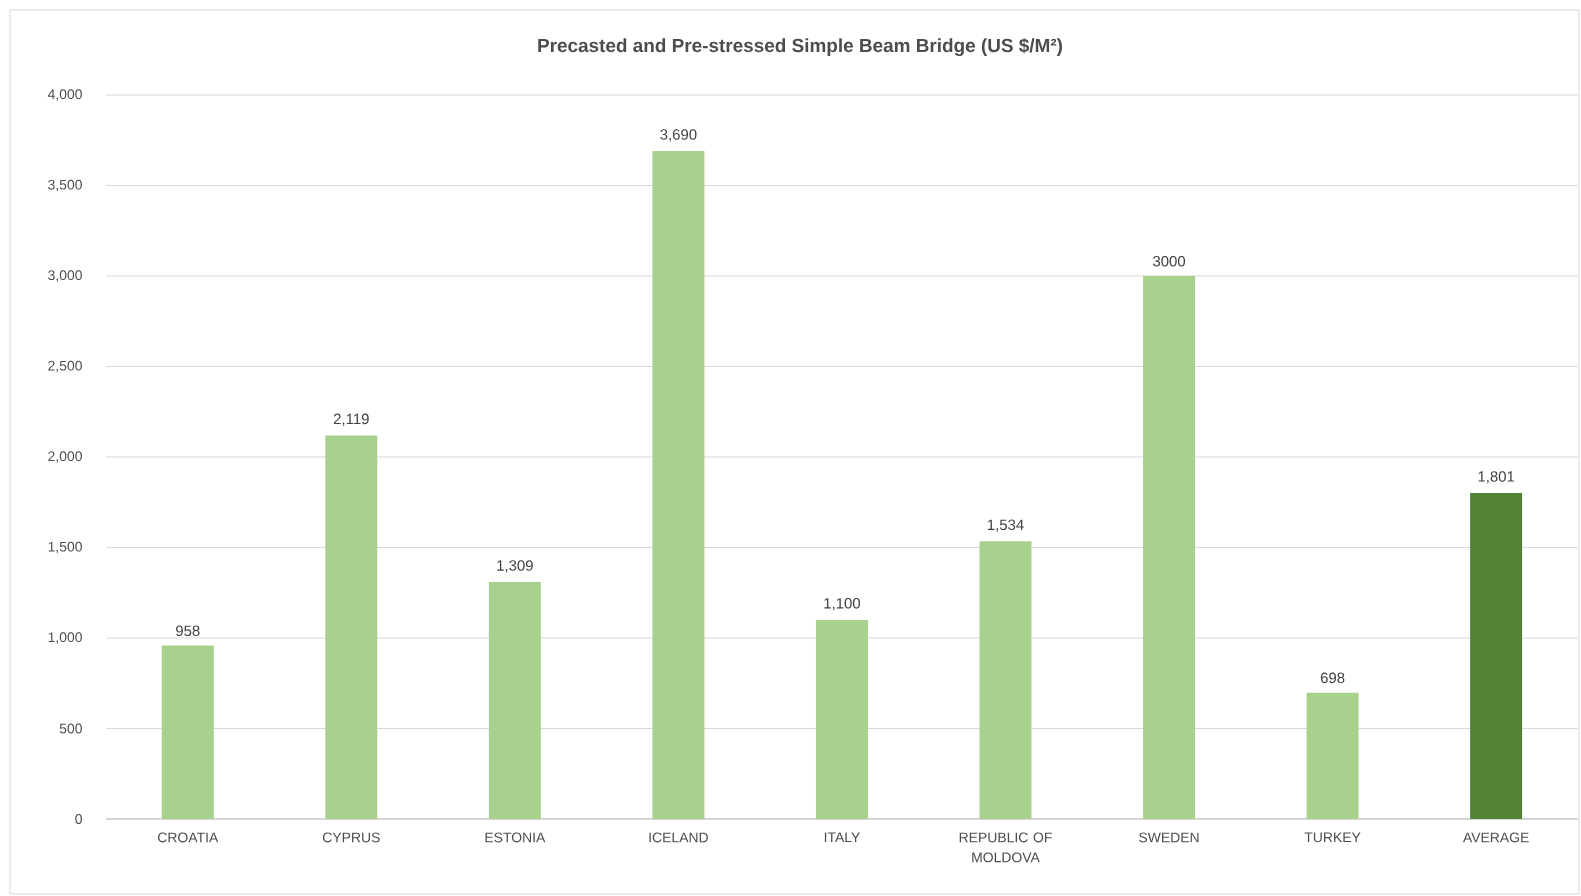 The image size is (1581, 896). I want to click on y-tick-label: 3,500, so click(65, 185).